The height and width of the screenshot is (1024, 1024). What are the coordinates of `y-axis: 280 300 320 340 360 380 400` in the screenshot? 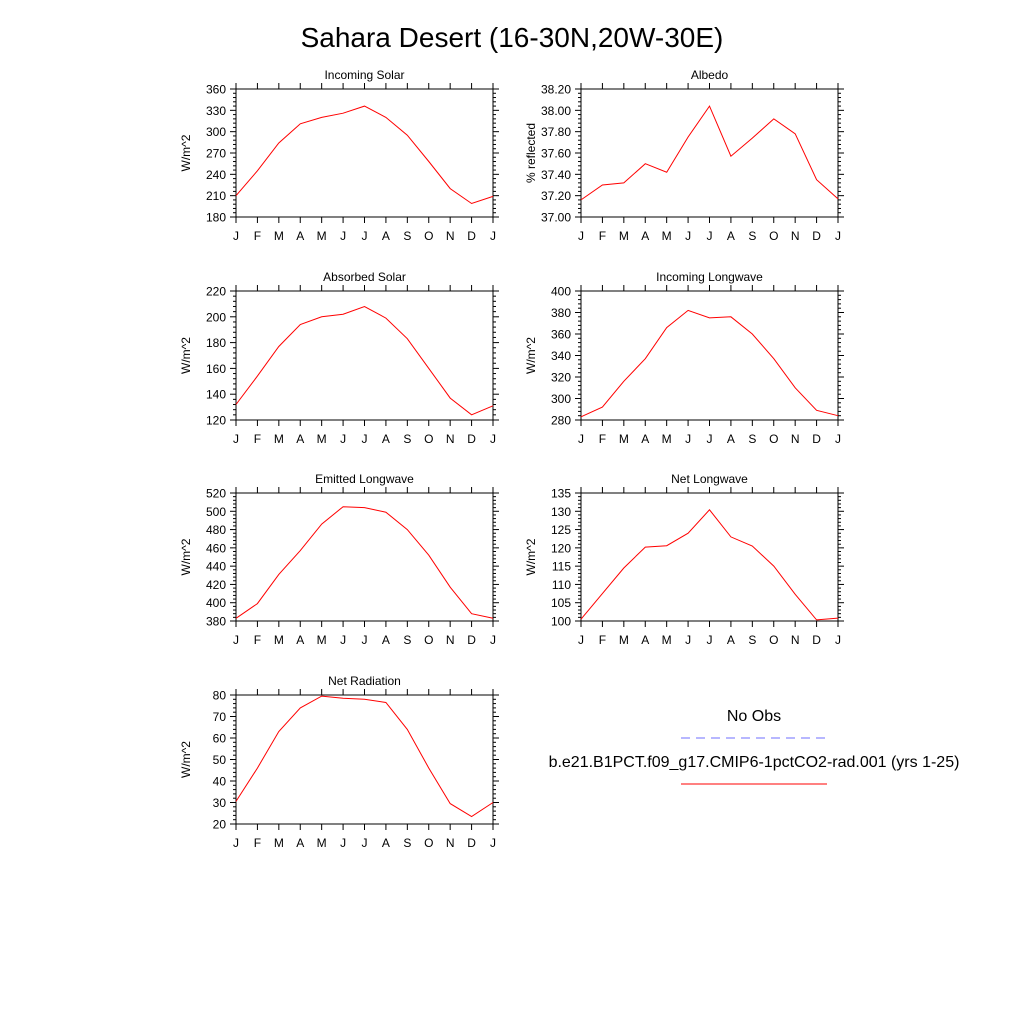 It's located at (697, 356).